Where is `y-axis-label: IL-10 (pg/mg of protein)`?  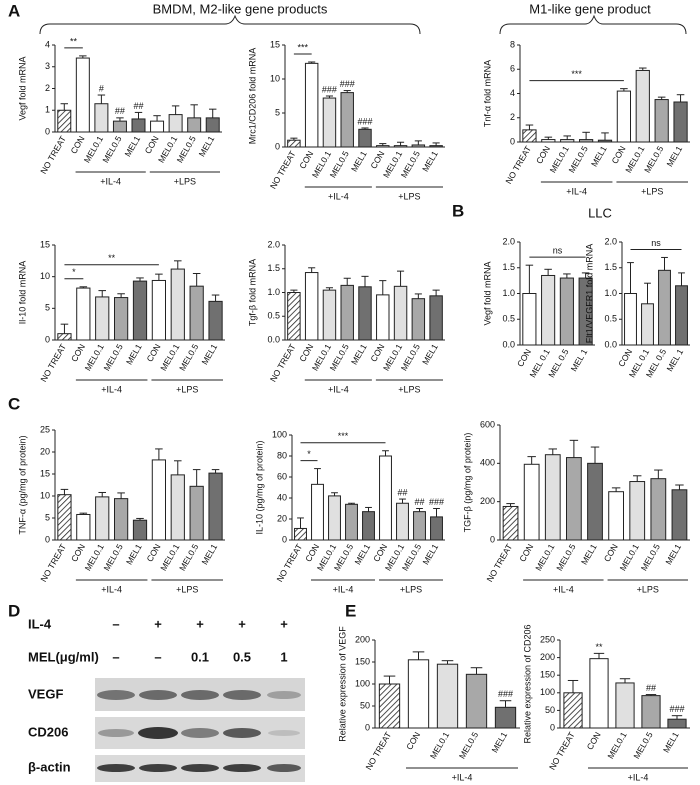 y-axis-label: IL-10 (pg/mg of protein) is located at coordinates (259, 487).